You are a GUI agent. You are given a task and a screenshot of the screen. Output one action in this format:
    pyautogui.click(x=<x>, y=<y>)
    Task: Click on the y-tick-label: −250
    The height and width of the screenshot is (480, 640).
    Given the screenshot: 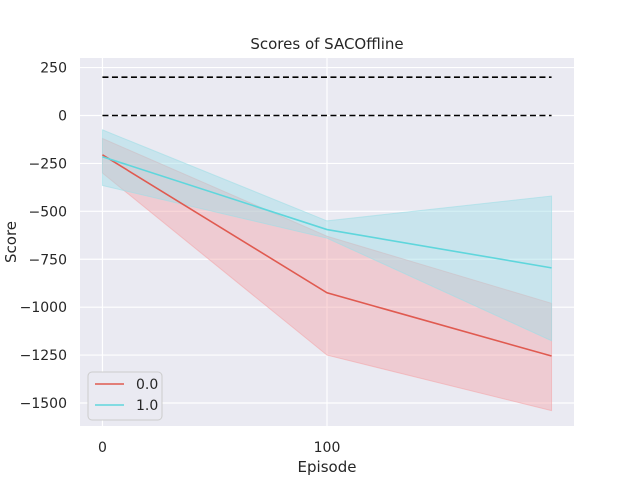 What is the action you would take?
    pyautogui.click(x=48, y=164)
    